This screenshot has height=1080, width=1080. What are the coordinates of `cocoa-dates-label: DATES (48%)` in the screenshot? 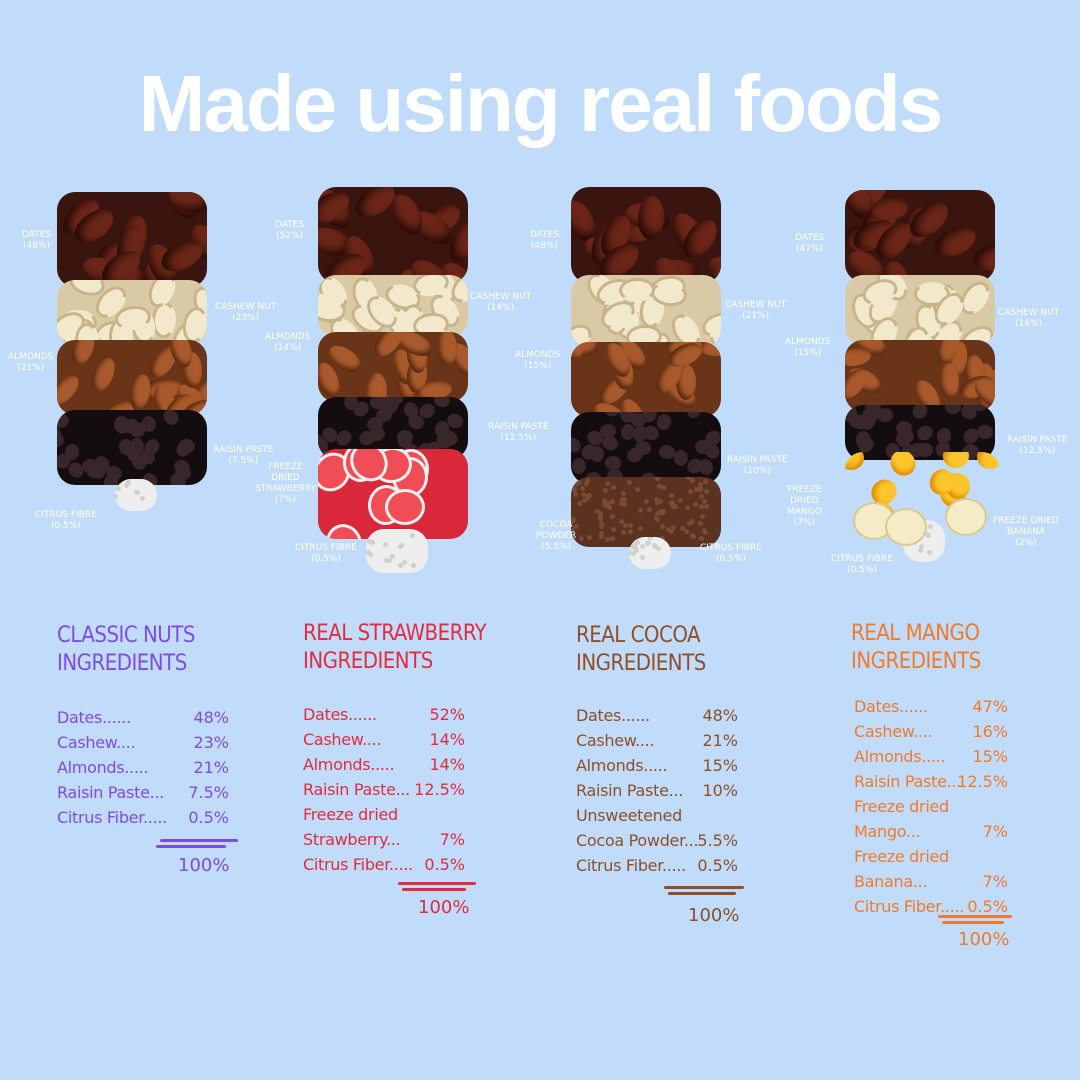 It's located at (545, 240).